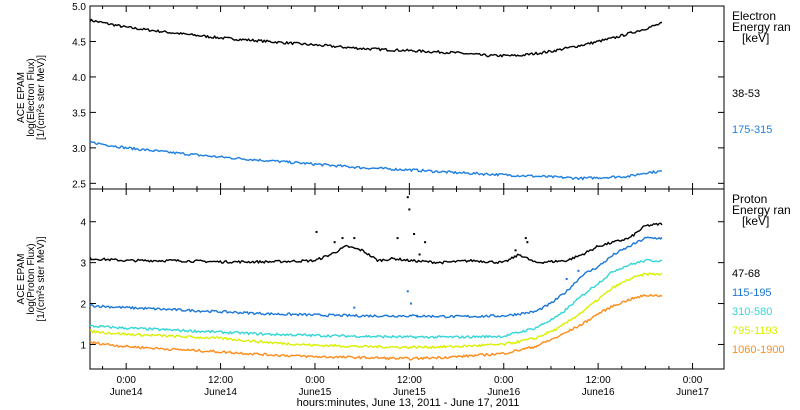  I want to click on y-tick-label: 5.0, so click(79, 7).